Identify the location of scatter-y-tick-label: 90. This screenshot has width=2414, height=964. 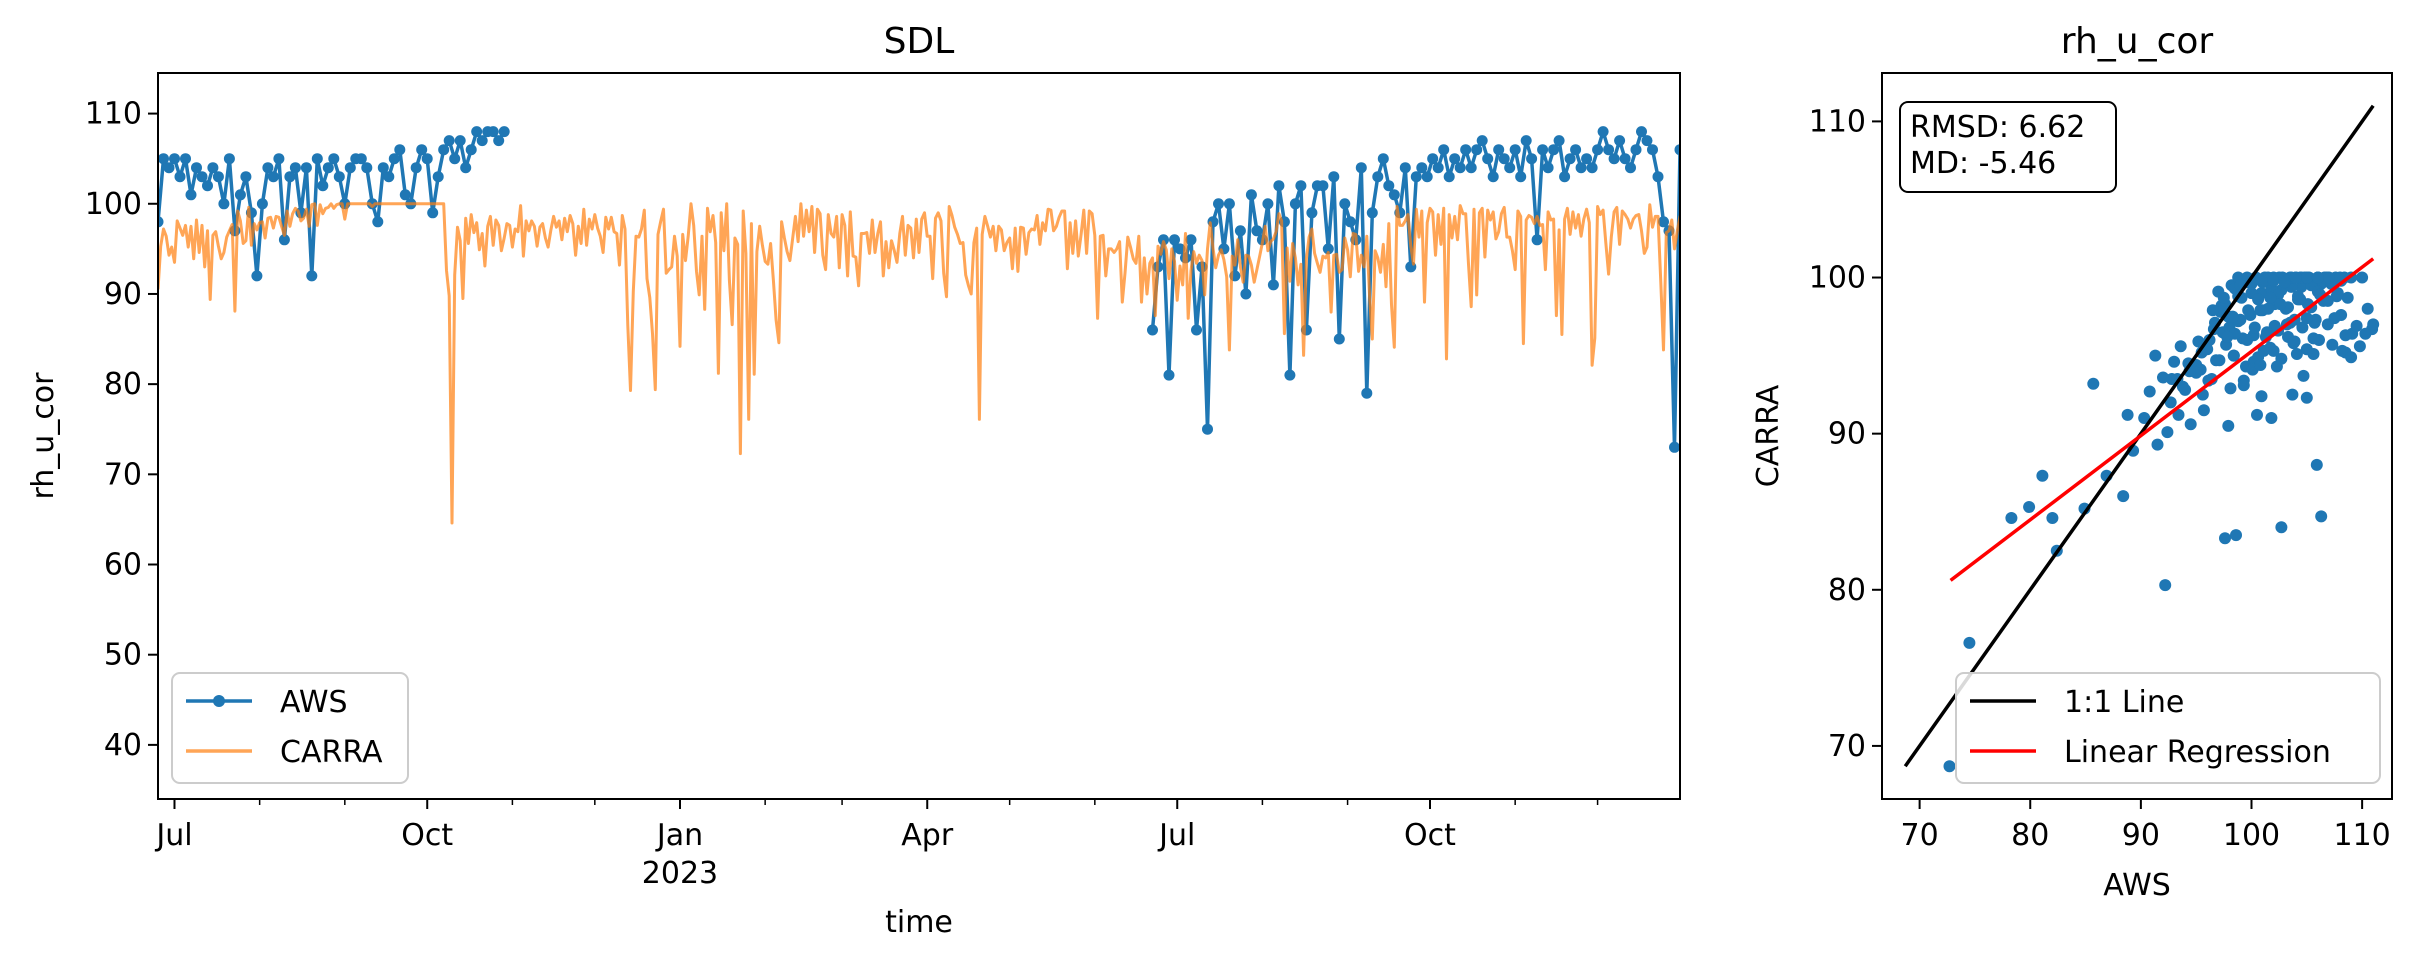
(1847, 434).